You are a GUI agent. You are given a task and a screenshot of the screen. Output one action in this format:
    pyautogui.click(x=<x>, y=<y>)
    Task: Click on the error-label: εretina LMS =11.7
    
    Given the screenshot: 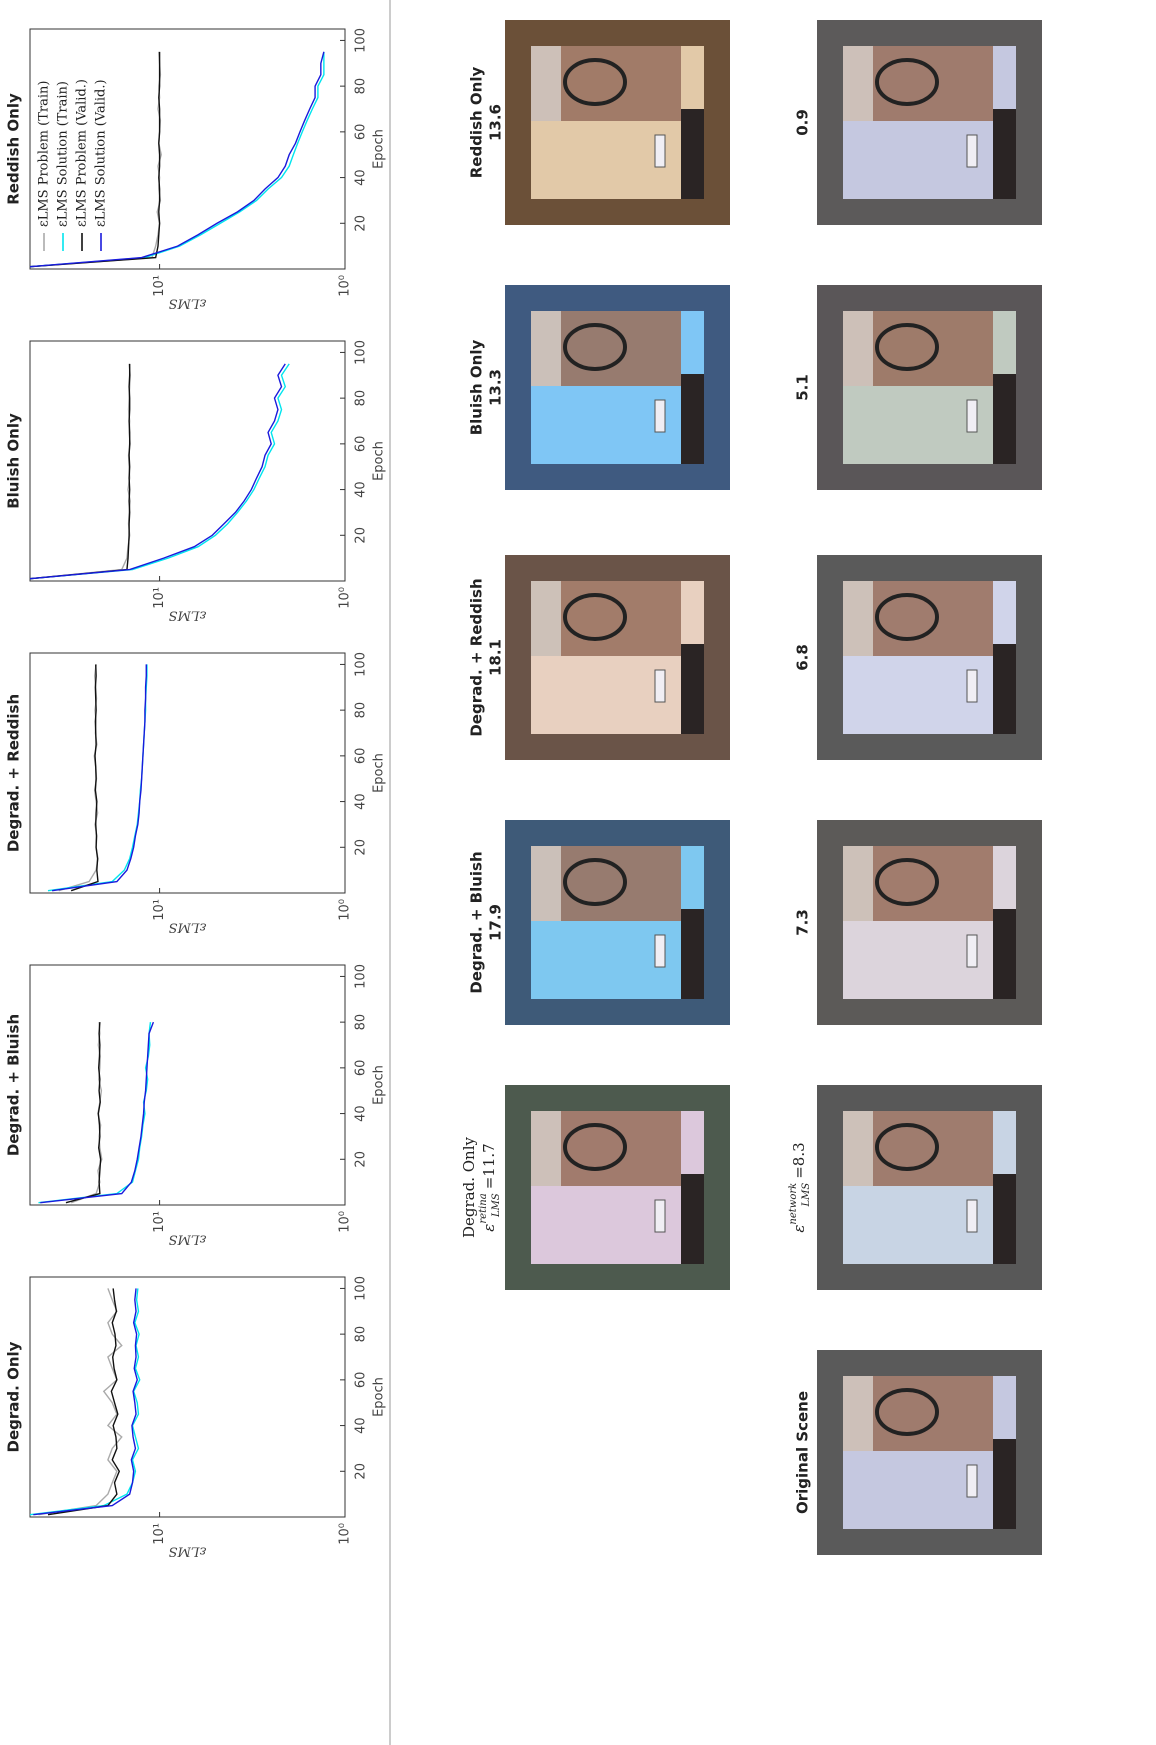 What is the action you would take?
    pyautogui.click(x=490, y=1187)
    